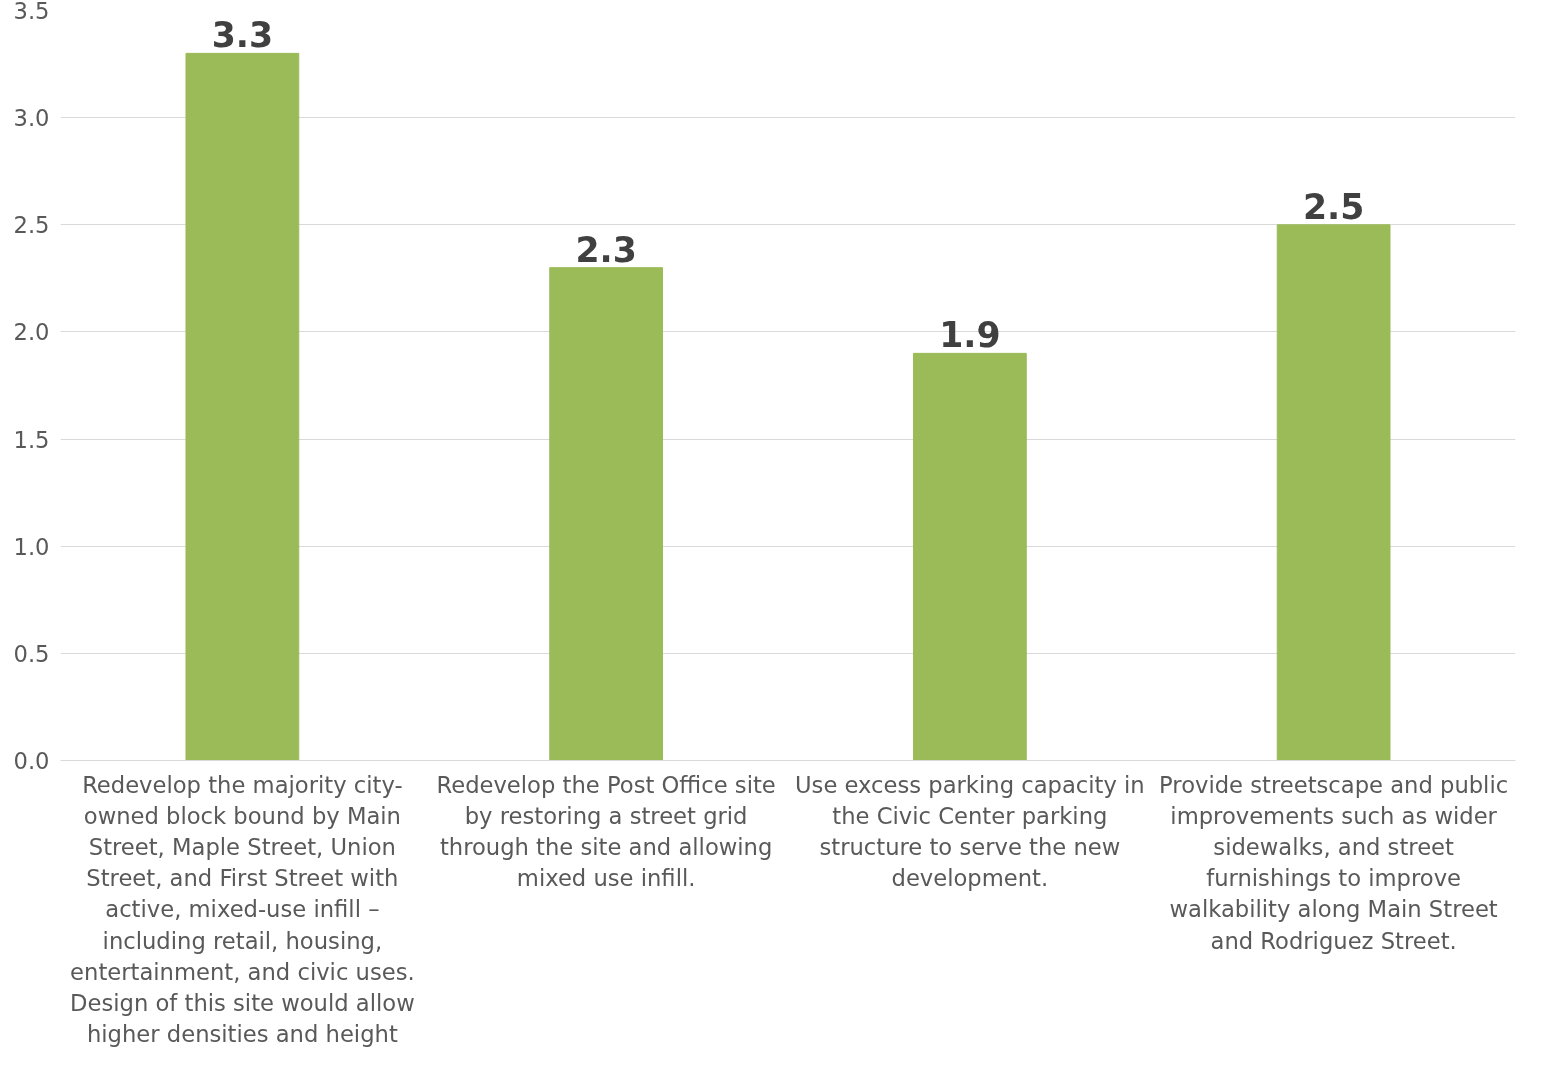  I want to click on y-tick-label: 3.0, so click(31, 118).